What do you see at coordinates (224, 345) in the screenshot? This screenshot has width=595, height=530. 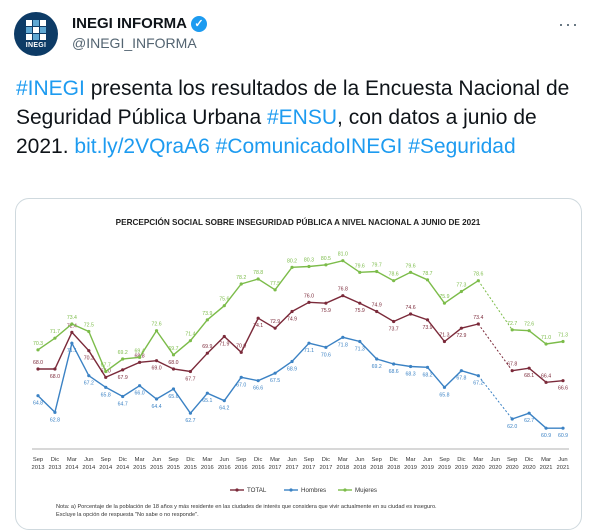 I see `data-label: 71.9` at bounding box center [224, 345].